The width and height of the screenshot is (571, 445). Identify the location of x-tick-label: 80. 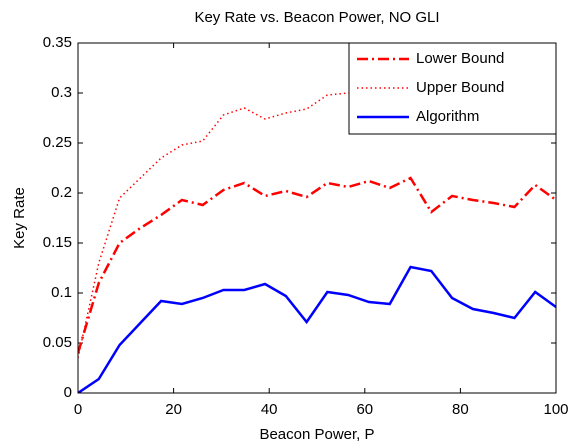
(460, 409).